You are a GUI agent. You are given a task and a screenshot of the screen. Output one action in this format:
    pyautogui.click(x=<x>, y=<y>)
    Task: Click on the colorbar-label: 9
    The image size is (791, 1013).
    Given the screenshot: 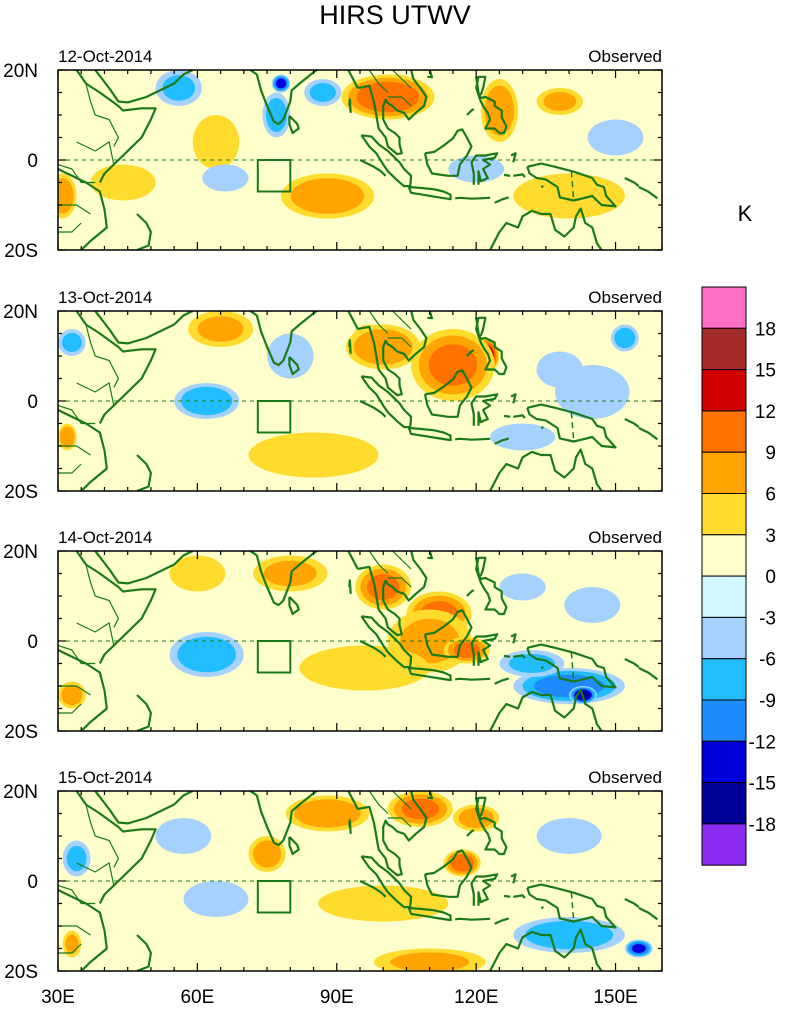 What is the action you would take?
    pyautogui.click(x=770, y=453)
    